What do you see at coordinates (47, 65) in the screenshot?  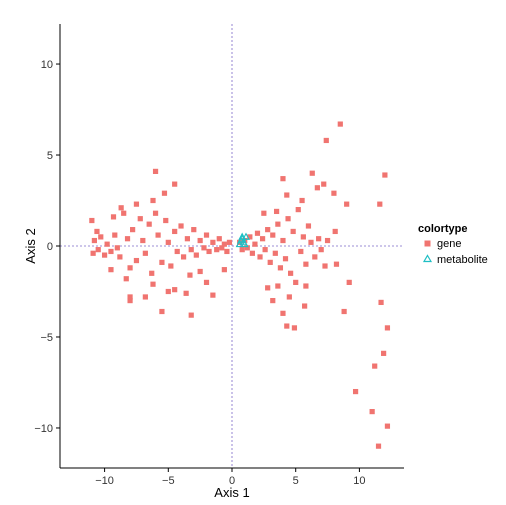 I see `y-tick-label: 10` at bounding box center [47, 65].